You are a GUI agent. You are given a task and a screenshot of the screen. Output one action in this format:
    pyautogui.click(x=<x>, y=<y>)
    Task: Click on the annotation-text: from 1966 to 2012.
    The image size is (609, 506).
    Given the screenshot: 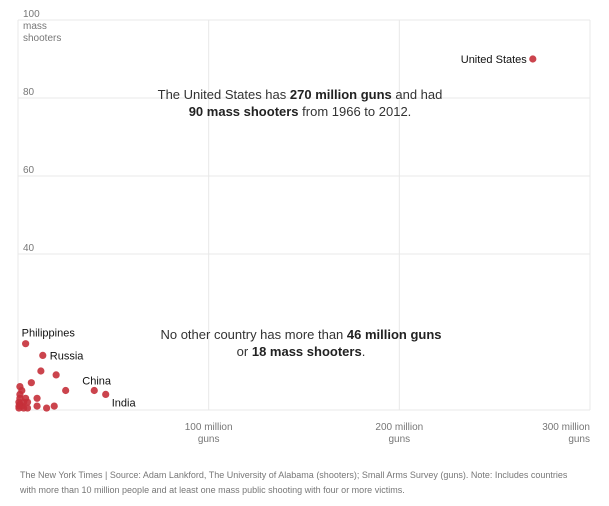 What is the action you would take?
    pyautogui.click(x=355, y=111)
    